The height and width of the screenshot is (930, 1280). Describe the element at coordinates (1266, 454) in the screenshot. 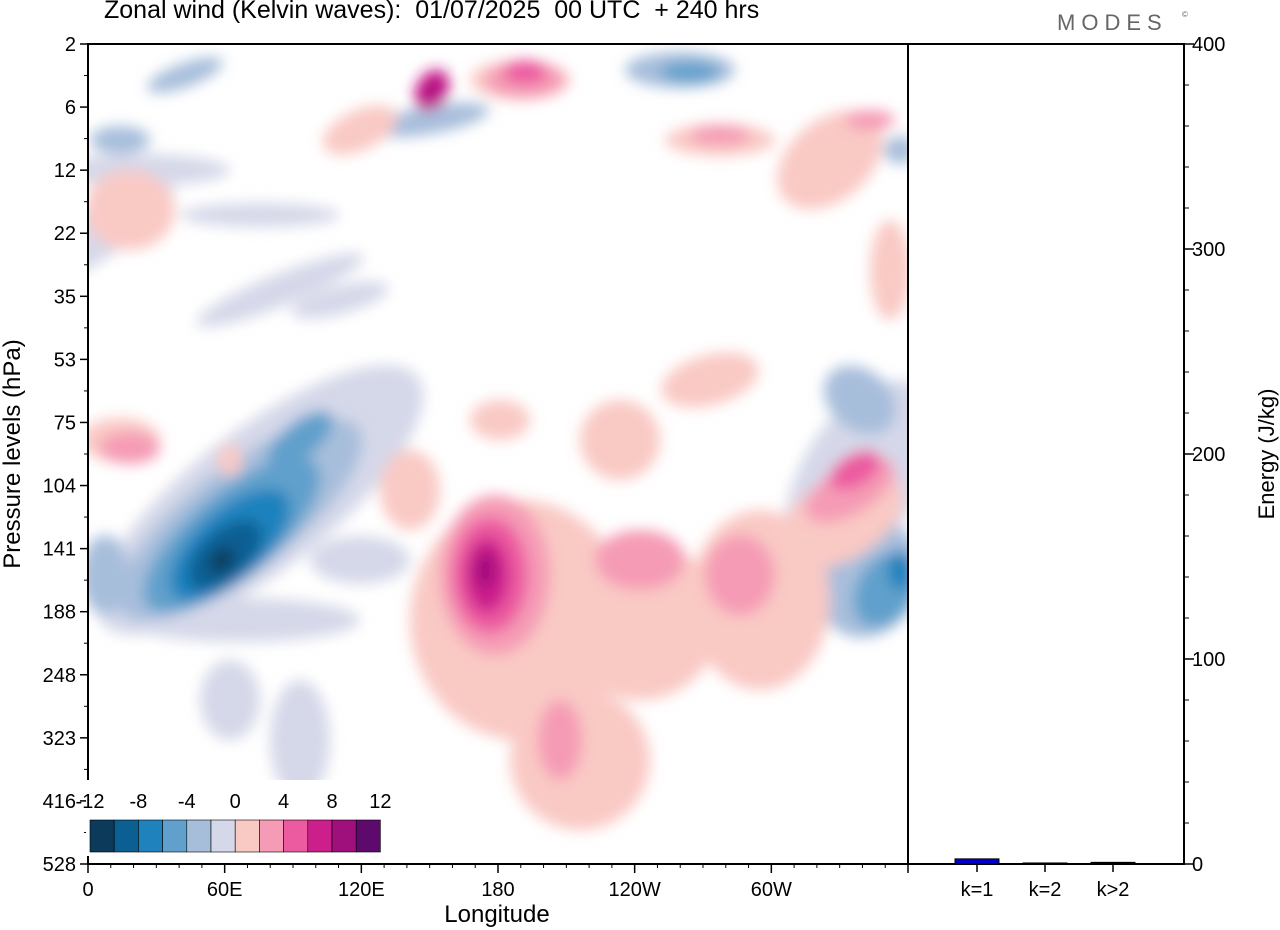

I see `energy-axis-label: Energy (J/kg)` at that location.